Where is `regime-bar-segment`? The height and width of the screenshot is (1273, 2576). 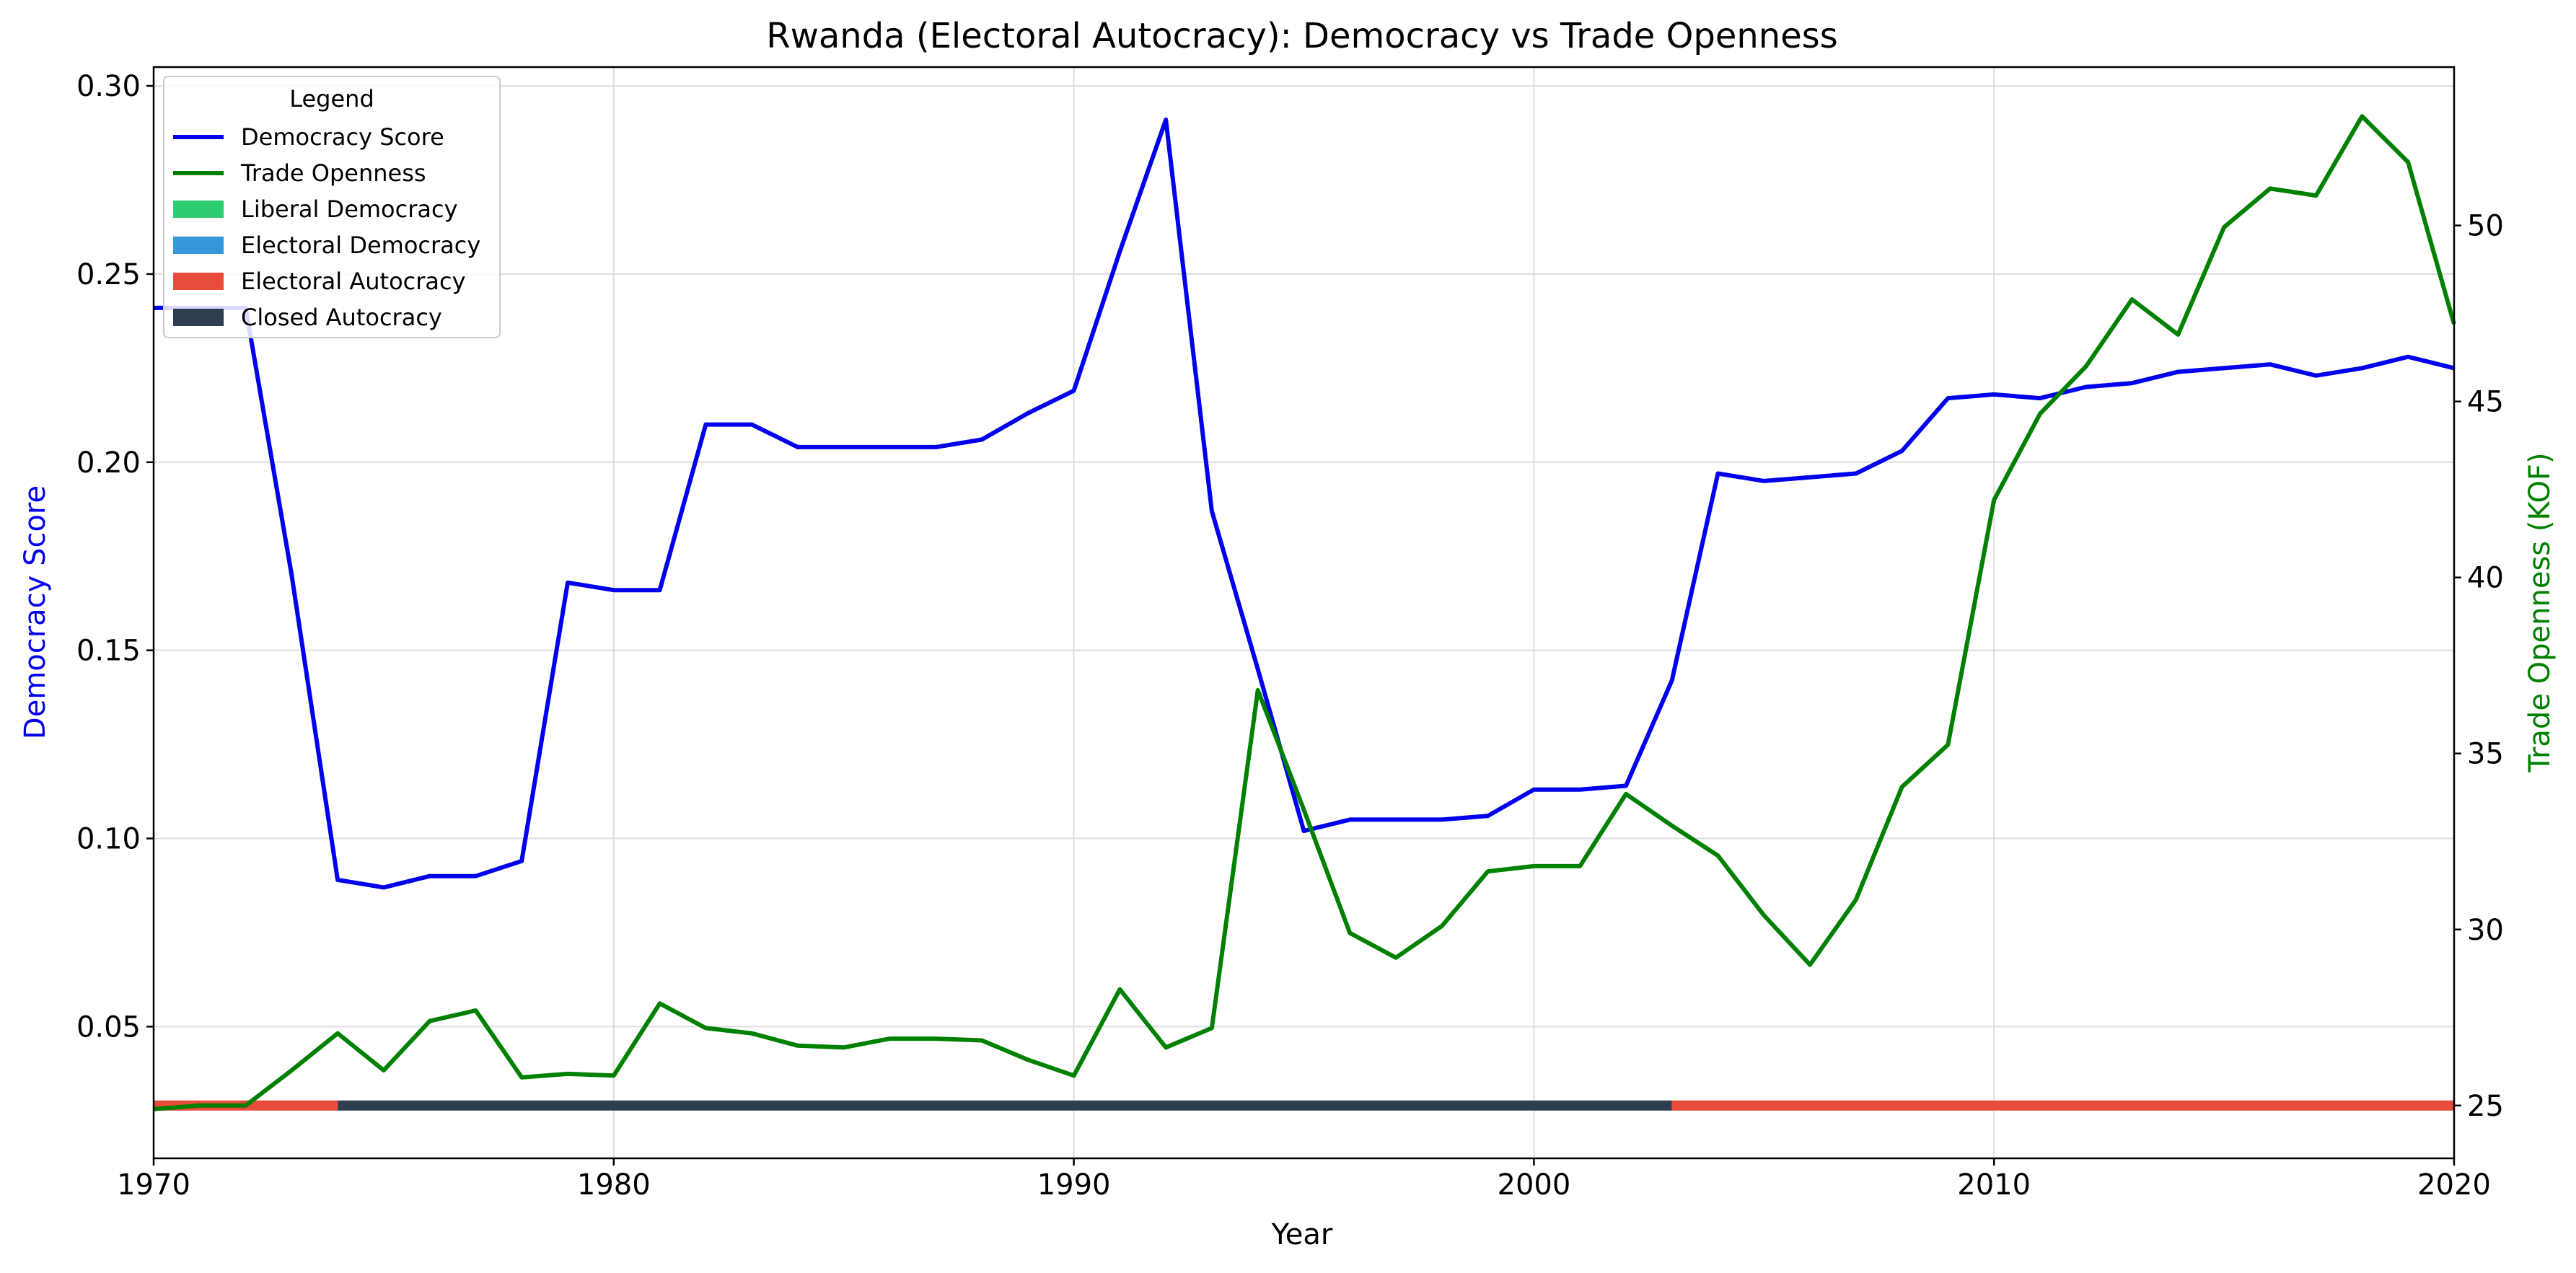
regime-bar-segment is located at coordinates (1005, 1105).